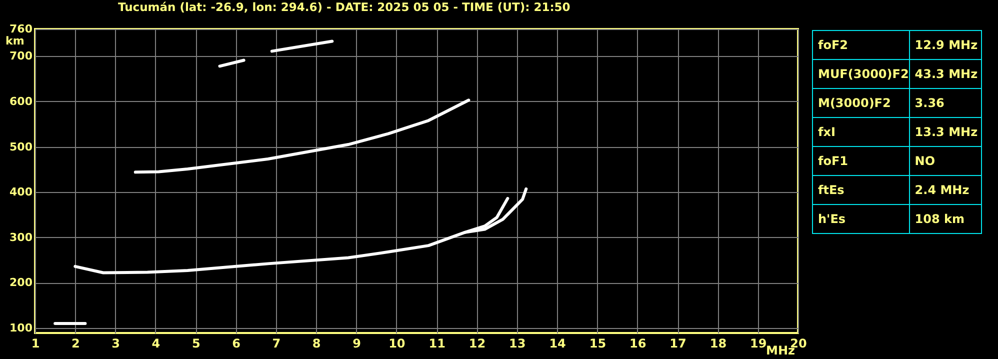  Describe the element at coordinates (15, 41) in the screenshot. I see `y-axis-title: km` at that location.